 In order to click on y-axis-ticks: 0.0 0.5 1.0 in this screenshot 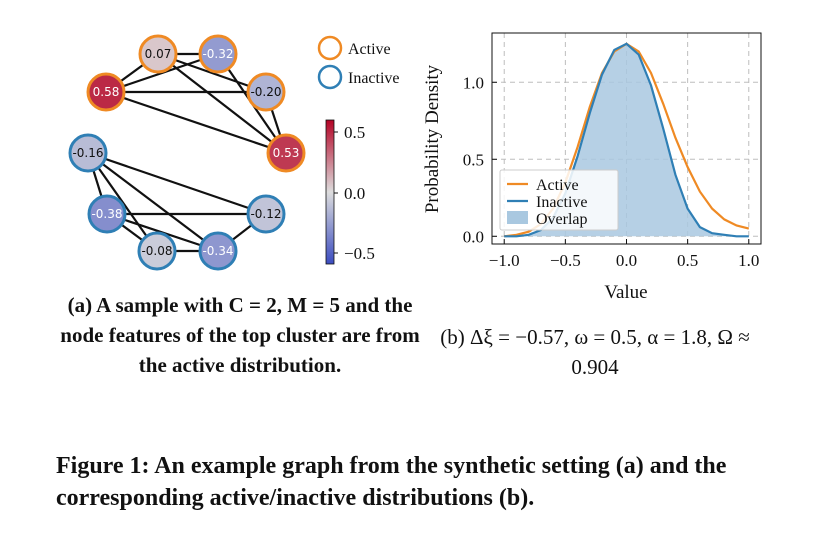, I will do `click(480, 159)`.